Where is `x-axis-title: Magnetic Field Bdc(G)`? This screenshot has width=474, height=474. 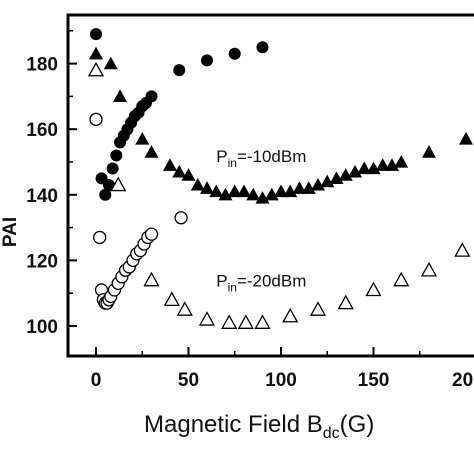 x-axis-title: Magnetic Field Bdc(G) is located at coordinates (259, 426).